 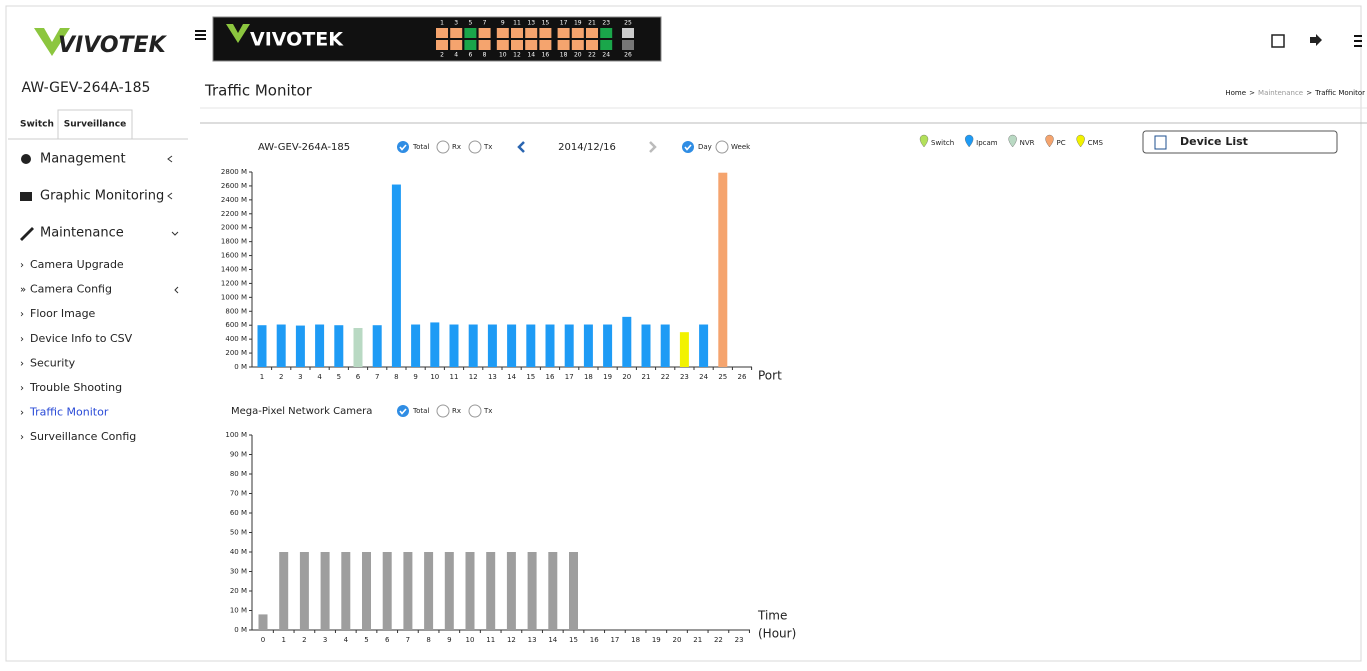 I want to click on x-axis-label: Port, so click(x=770, y=376).